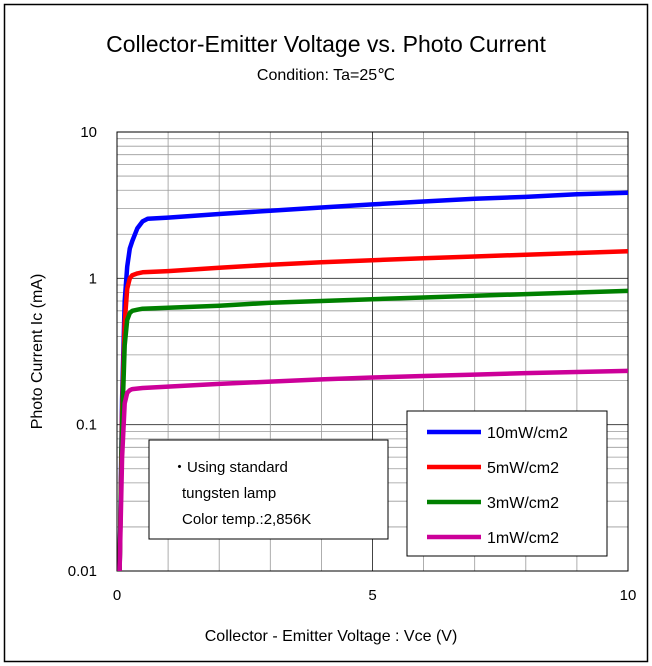  Describe the element at coordinates (117, 595) in the screenshot. I see `x-tick-label: 0` at that location.